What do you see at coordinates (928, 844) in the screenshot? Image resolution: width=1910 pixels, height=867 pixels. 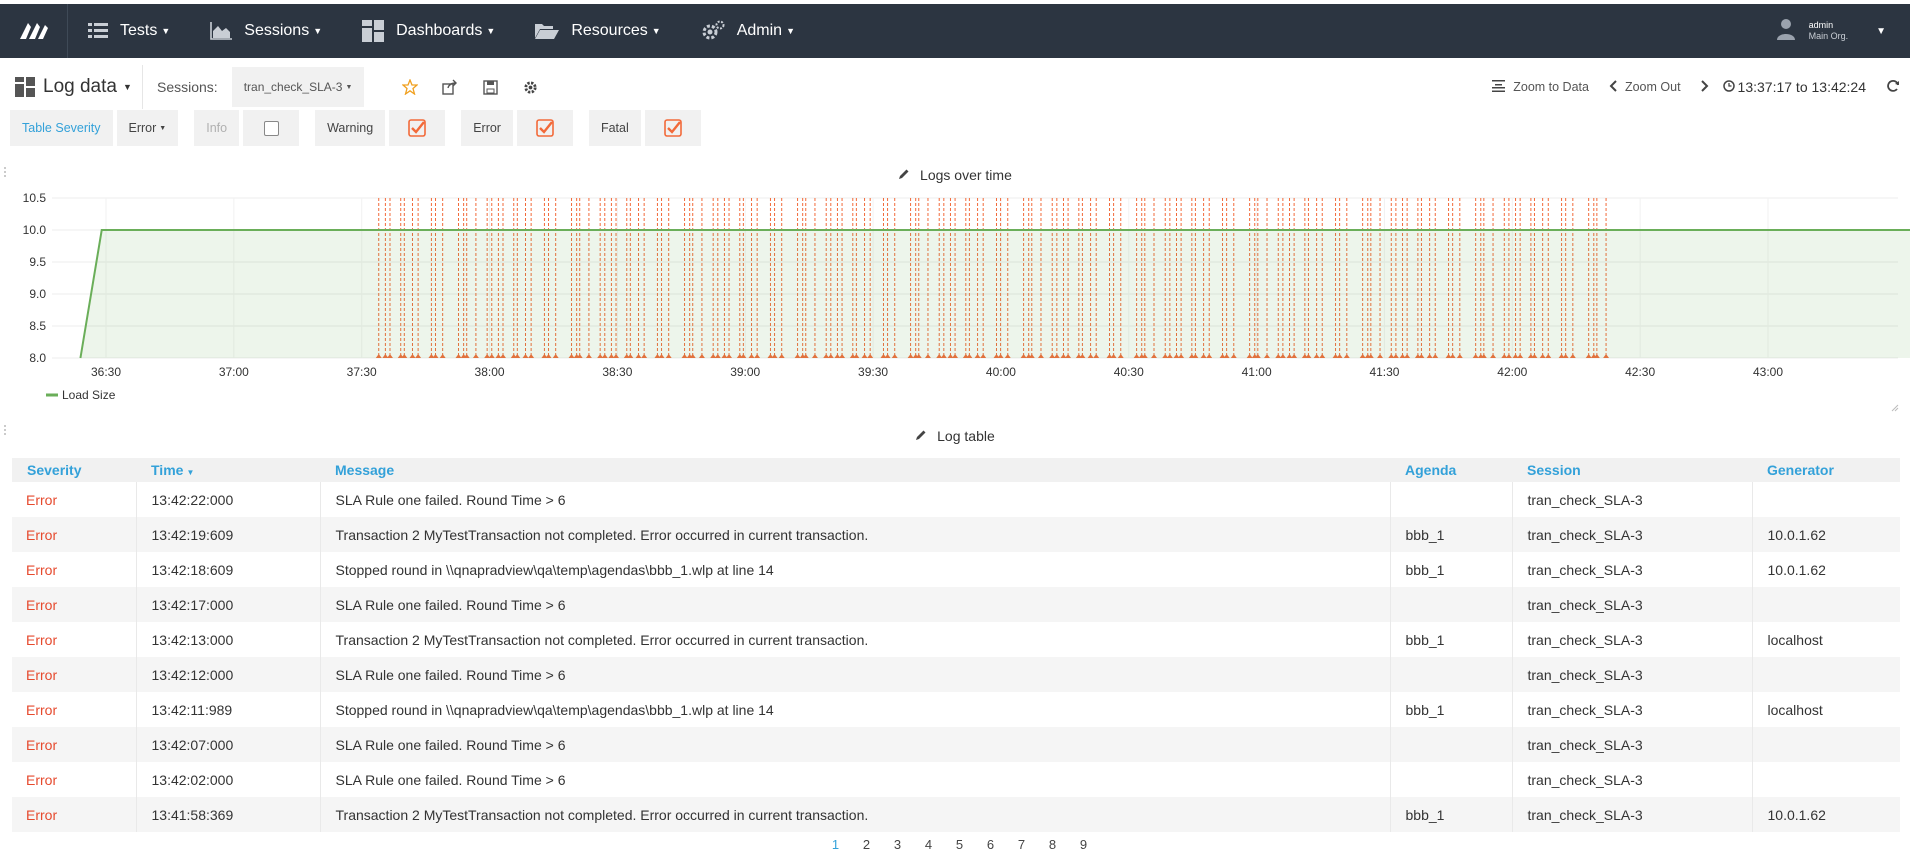 I see `page-link: 4` at bounding box center [928, 844].